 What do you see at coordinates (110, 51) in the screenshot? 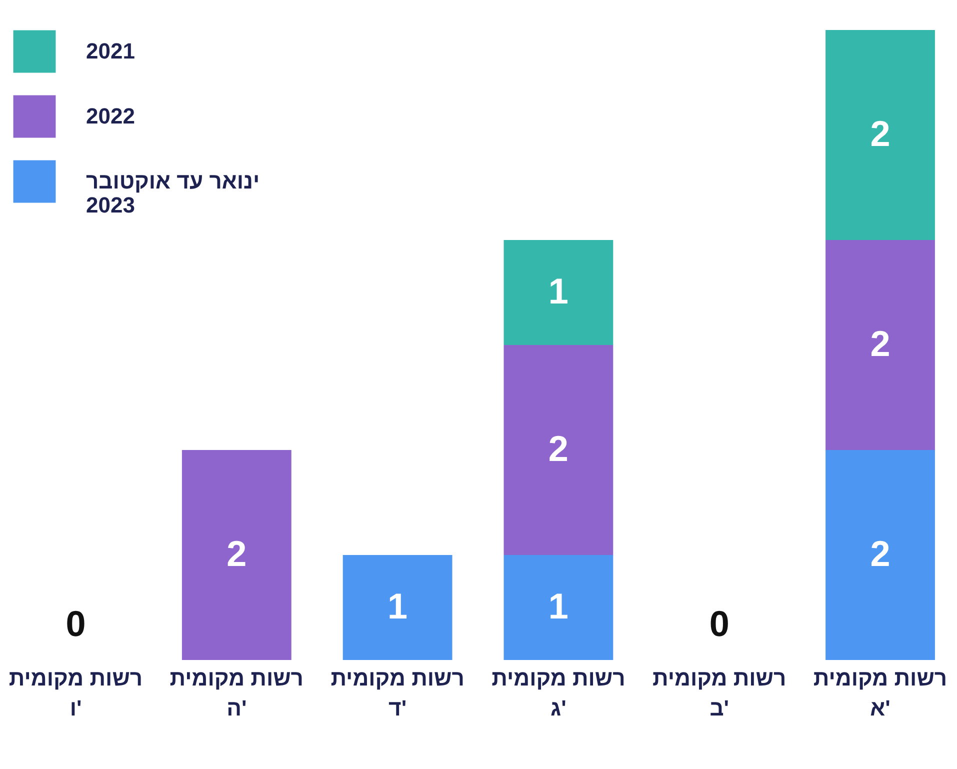
I see `legend-label: 2021` at bounding box center [110, 51].